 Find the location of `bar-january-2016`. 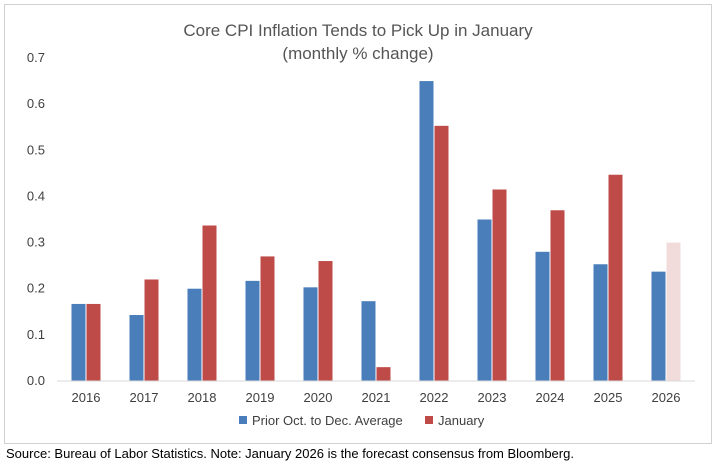

bar-january-2016 is located at coordinates (93, 342).